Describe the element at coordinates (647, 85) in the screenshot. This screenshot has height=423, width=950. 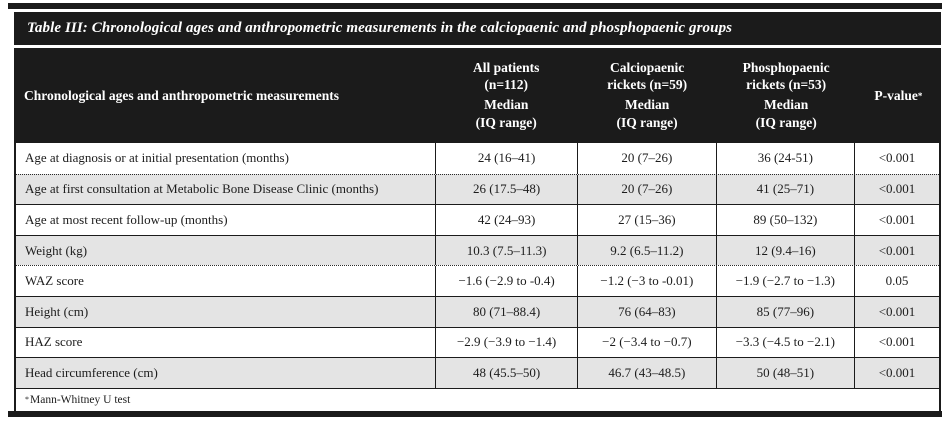
I see `header-line: rickets (n=59)` at that location.